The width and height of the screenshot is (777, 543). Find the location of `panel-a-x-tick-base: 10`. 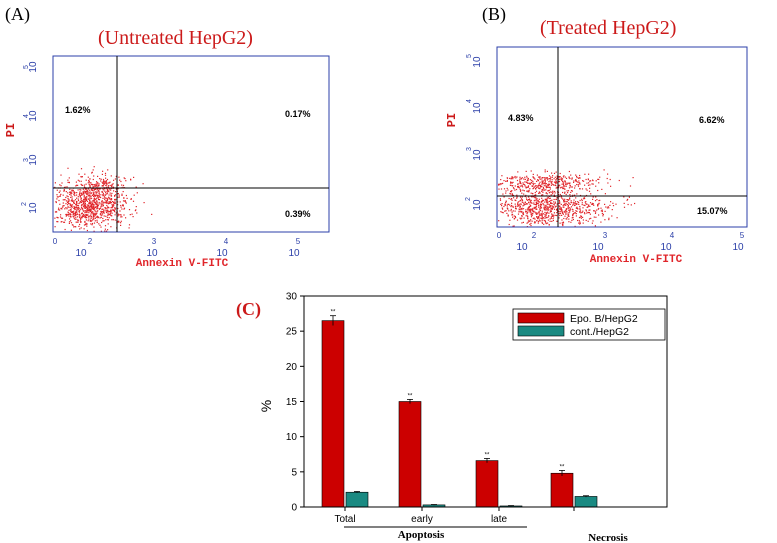

panel-a-x-tick-base: 10 is located at coordinates (81, 253).